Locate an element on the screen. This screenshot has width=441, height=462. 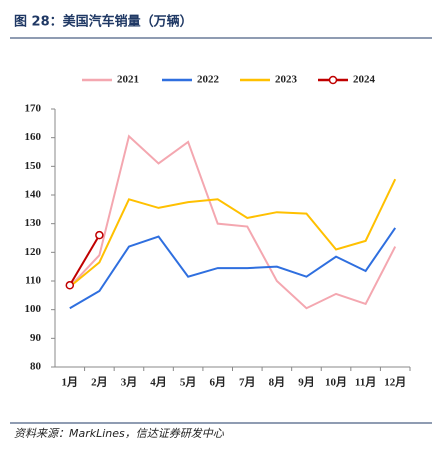
y-tick-label: 150 is located at coordinates (33, 166).